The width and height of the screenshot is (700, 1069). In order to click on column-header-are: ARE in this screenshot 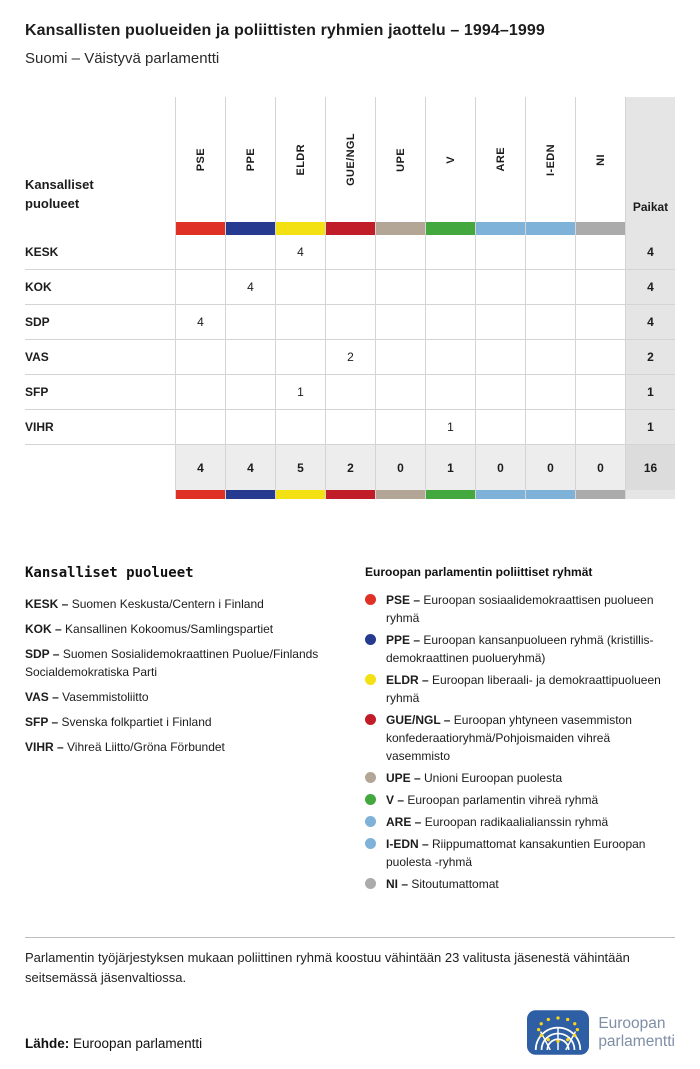, I will do `click(500, 159)`.